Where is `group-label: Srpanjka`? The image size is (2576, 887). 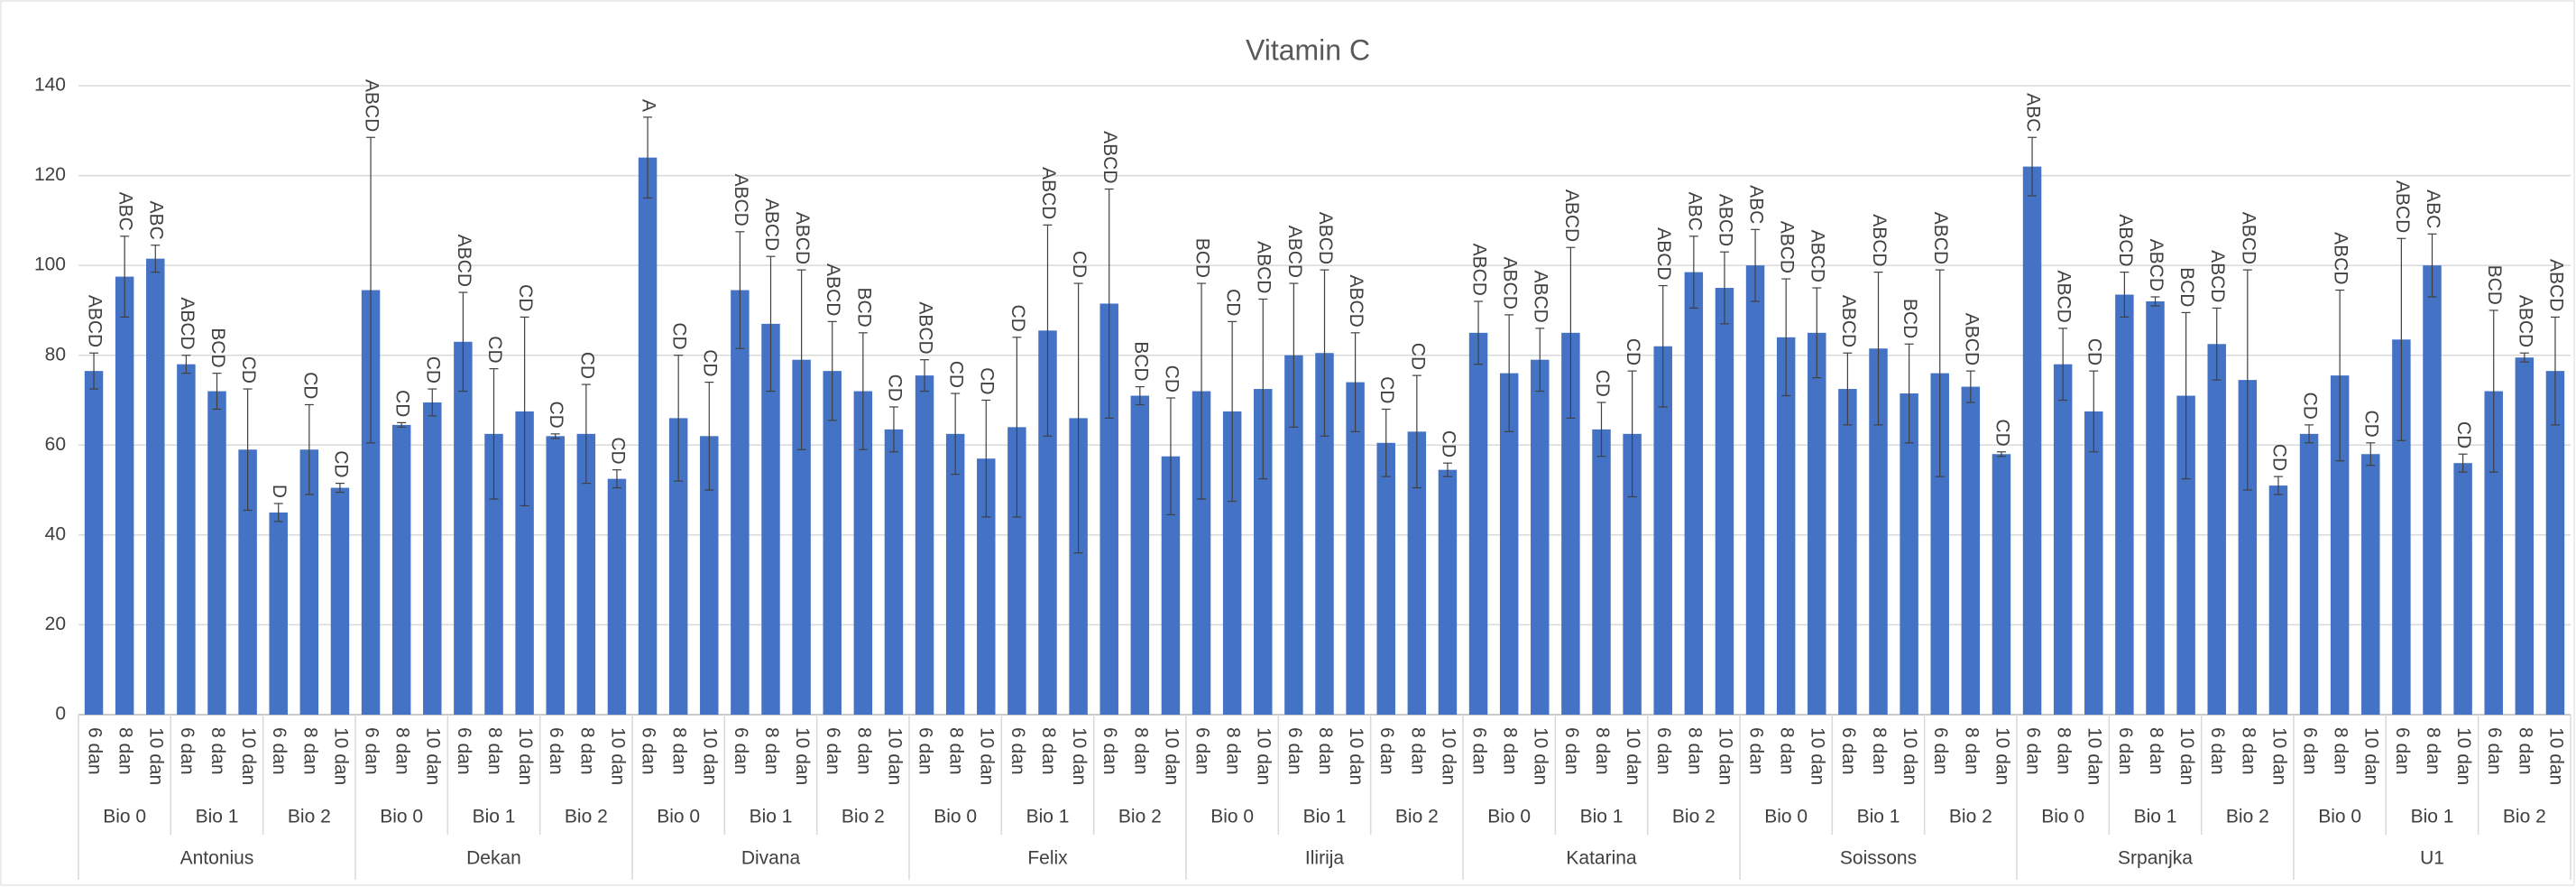
group-label: Srpanjka is located at coordinates (2155, 859).